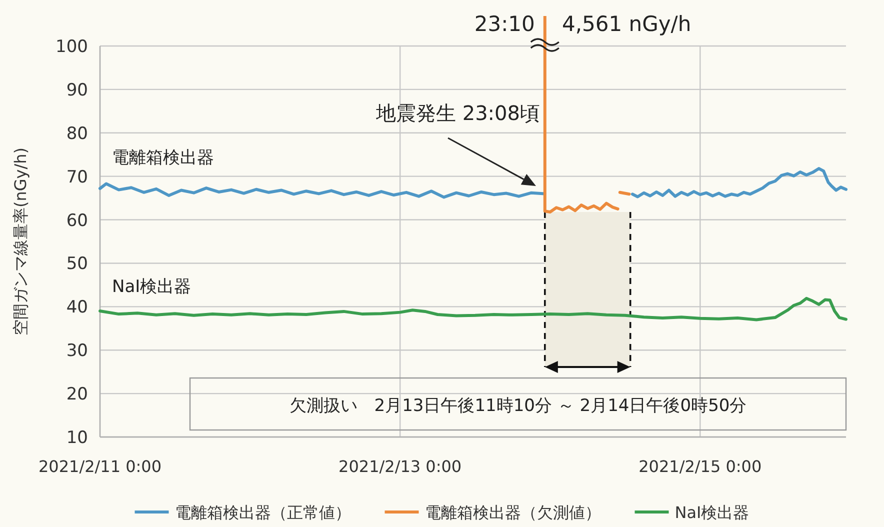 This screenshot has height=527, width=884. What do you see at coordinates (77, 220) in the screenshot?
I see `y-tick-label: 60` at bounding box center [77, 220].